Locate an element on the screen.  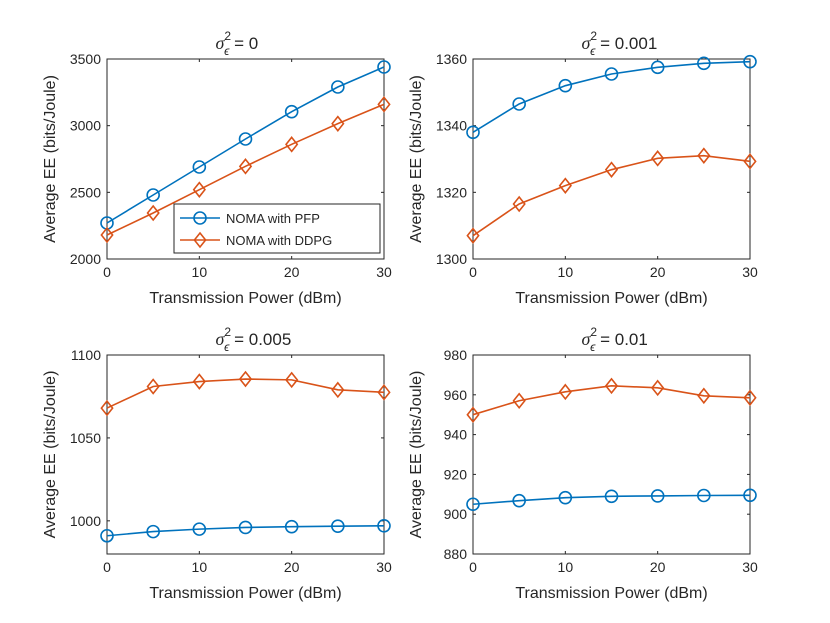
y-tick-label: 2000 is located at coordinates (85, 259).